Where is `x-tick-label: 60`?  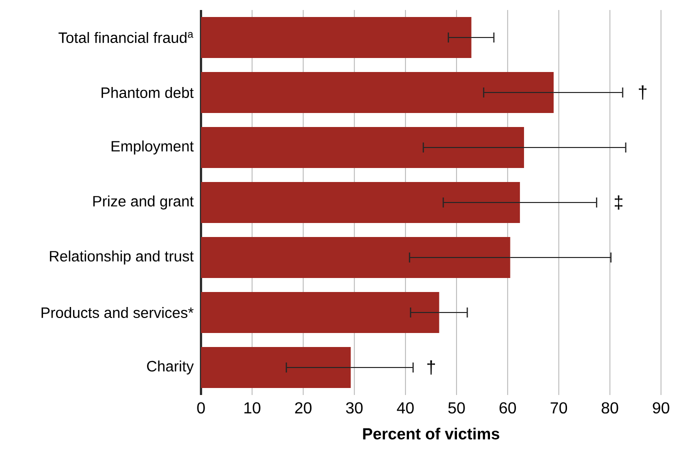 x-tick-label: 60 is located at coordinates (508, 408).